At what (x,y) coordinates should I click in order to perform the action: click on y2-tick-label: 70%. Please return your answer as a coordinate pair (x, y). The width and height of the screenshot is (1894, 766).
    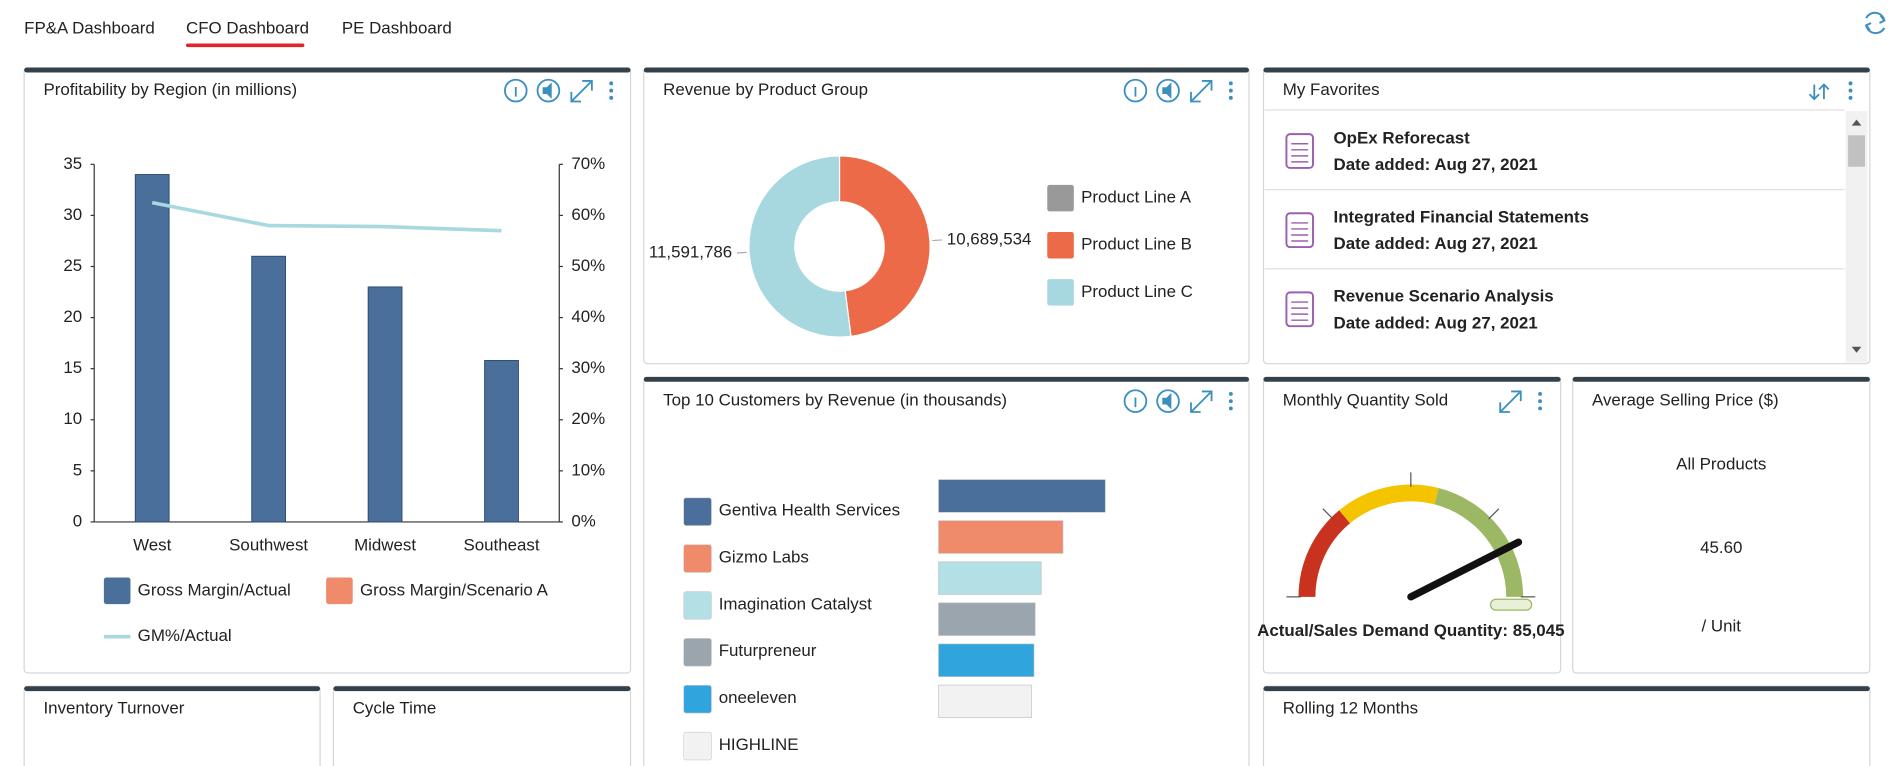
    Looking at the image, I should click on (588, 163).